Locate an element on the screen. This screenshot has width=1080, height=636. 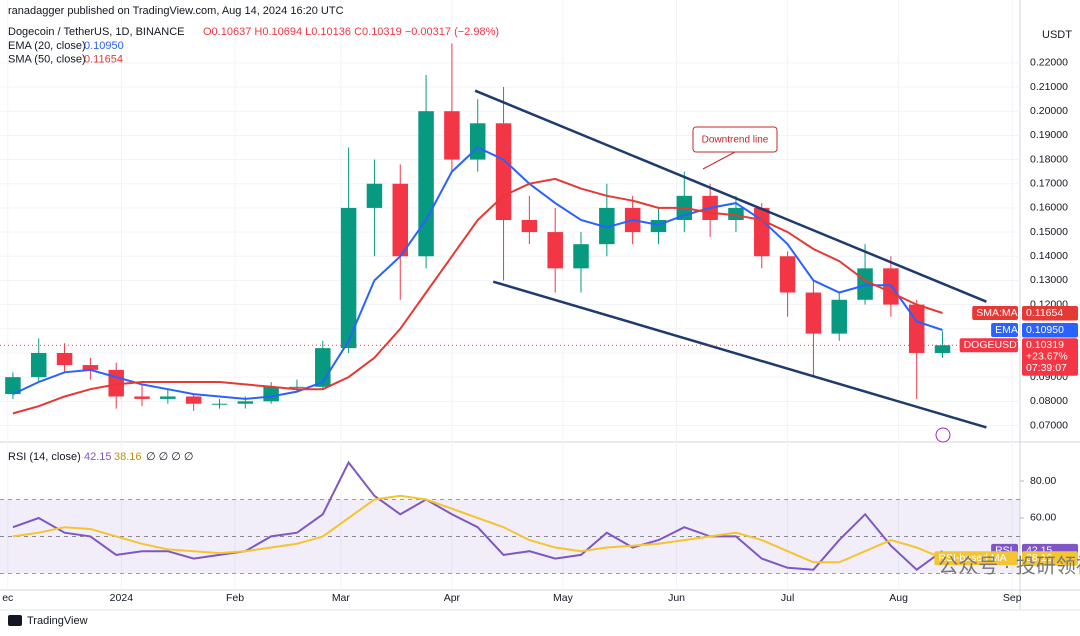
x-tick-label: Sep is located at coordinates (1012, 598).